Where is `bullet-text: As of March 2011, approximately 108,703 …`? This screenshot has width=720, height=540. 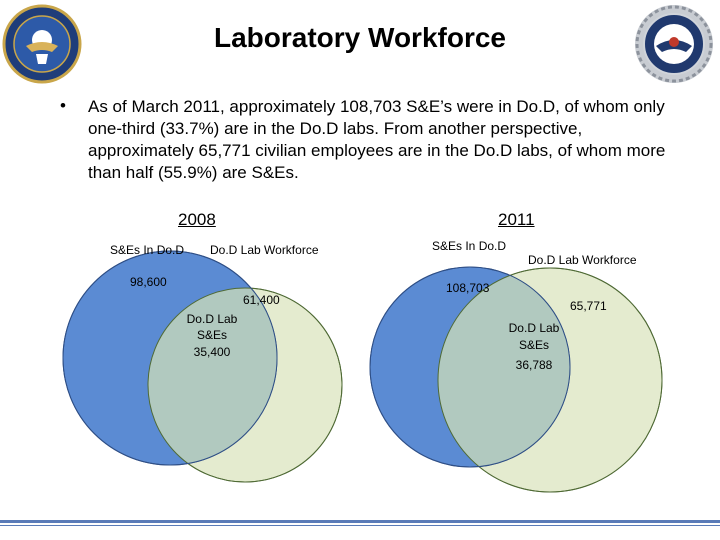
bullet-text: As of March 2011, approximately 108,703 … is located at coordinates (377, 139).